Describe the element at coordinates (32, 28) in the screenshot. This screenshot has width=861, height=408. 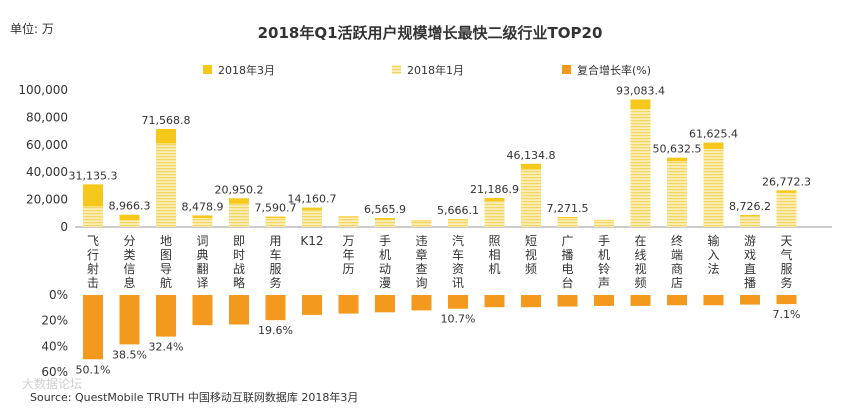
I see `unit-label: 单位: 万` at that location.